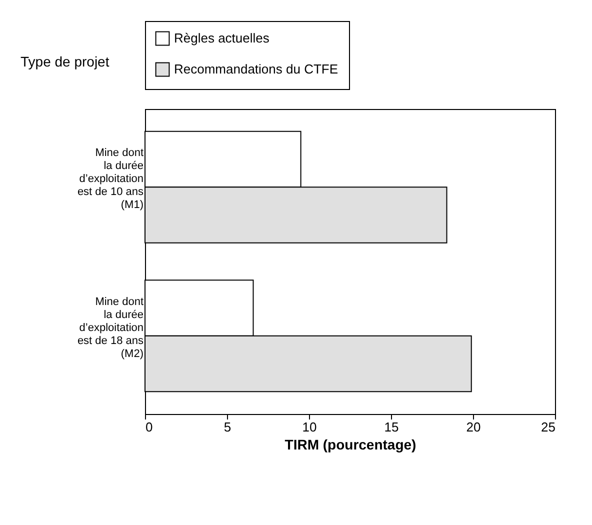 The image size is (592, 525). What do you see at coordinates (473, 427) in the screenshot?
I see `x-tick-label: 20` at bounding box center [473, 427].